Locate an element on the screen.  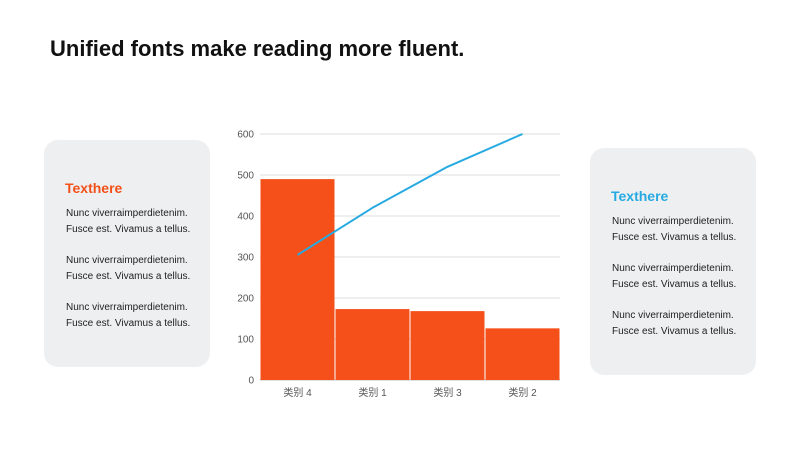
right-card-heading: Texthere is located at coordinates (640, 196).